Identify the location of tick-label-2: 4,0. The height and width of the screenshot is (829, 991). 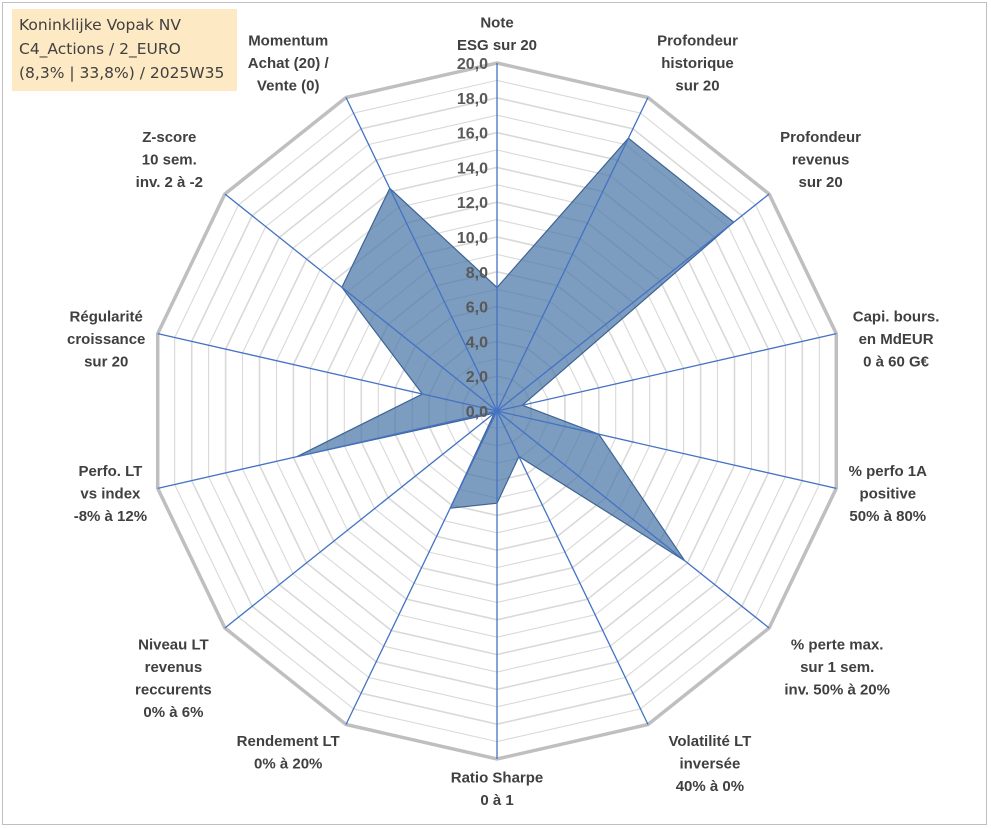
(477, 342).